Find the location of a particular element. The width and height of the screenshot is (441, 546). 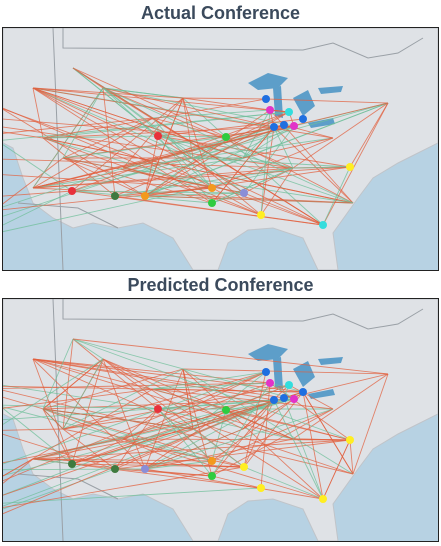

border is located at coordinates (58, 420).